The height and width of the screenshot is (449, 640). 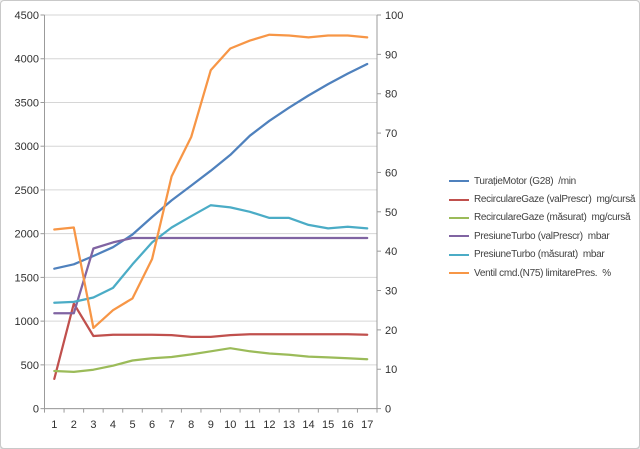 What do you see at coordinates (391, 370) in the screenshot?
I see `right-axis-tick-label: 10` at bounding box center [391, 370].